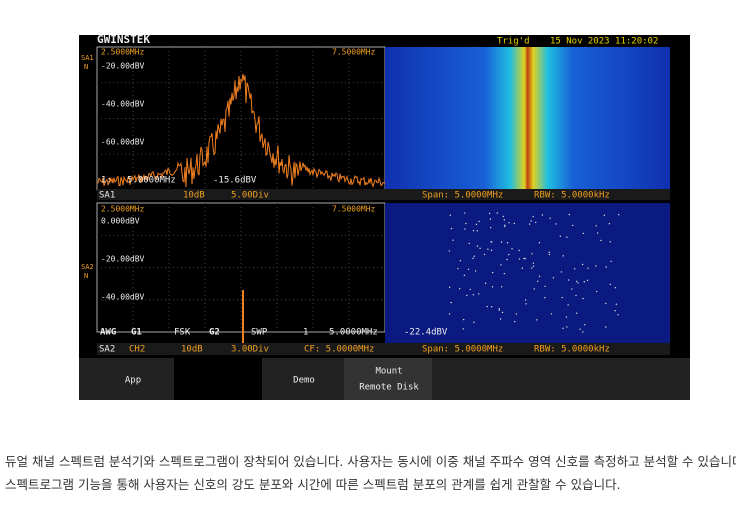 This screenshot has height=519, width=736. Describe the element at coordinates (123, 66) in the screenshot. I see `level-label: -20.00dBV` at that location.